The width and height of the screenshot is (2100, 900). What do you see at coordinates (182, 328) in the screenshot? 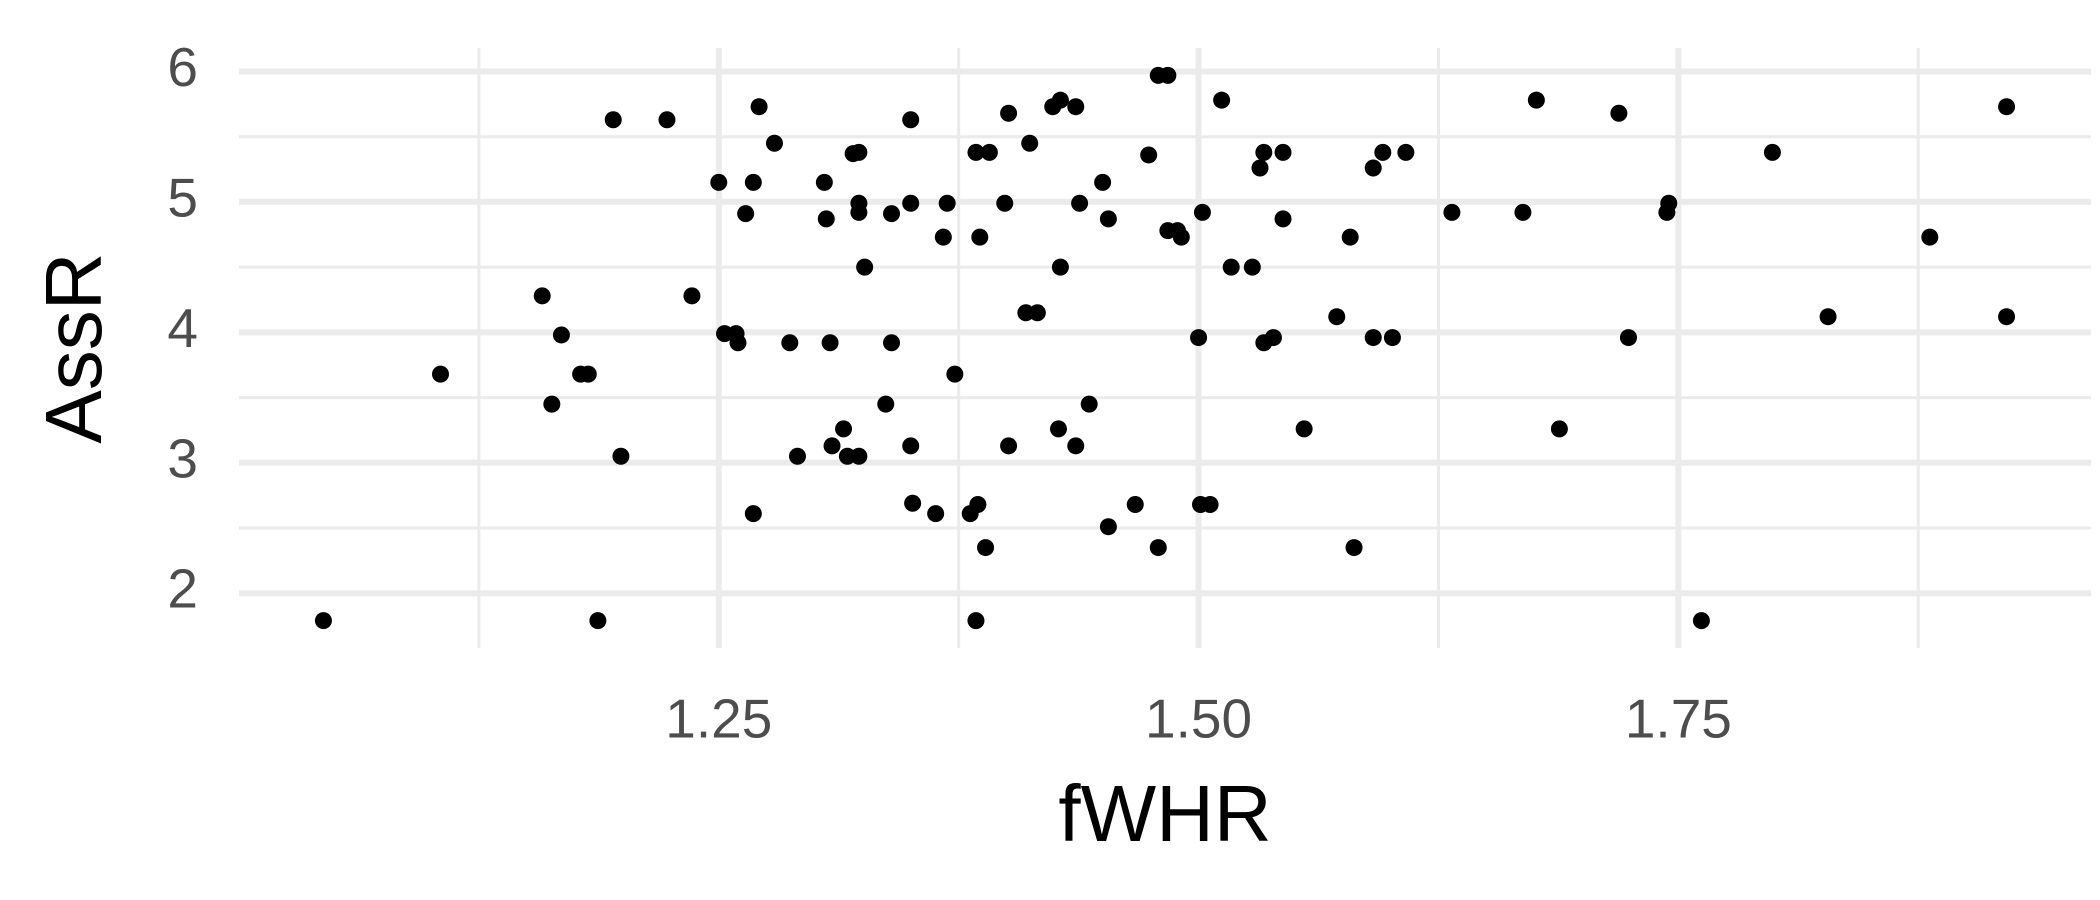
I see `y-tick-label: 4` at bounding box center [182, 328].